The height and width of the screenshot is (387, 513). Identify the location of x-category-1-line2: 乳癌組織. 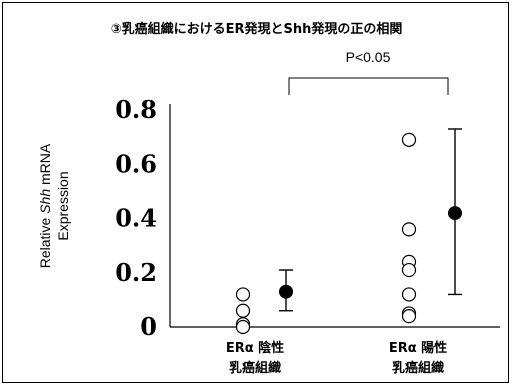
(255, 368).